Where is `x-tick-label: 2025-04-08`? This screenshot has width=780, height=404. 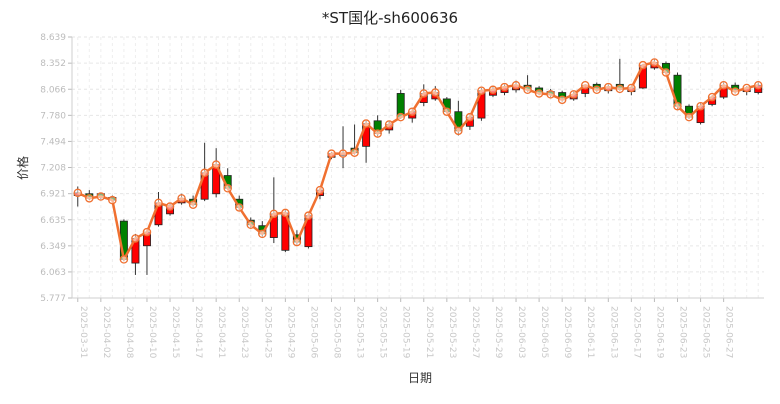
x-tick-label: 2025-04-08 is located at coordinates (129, 332).